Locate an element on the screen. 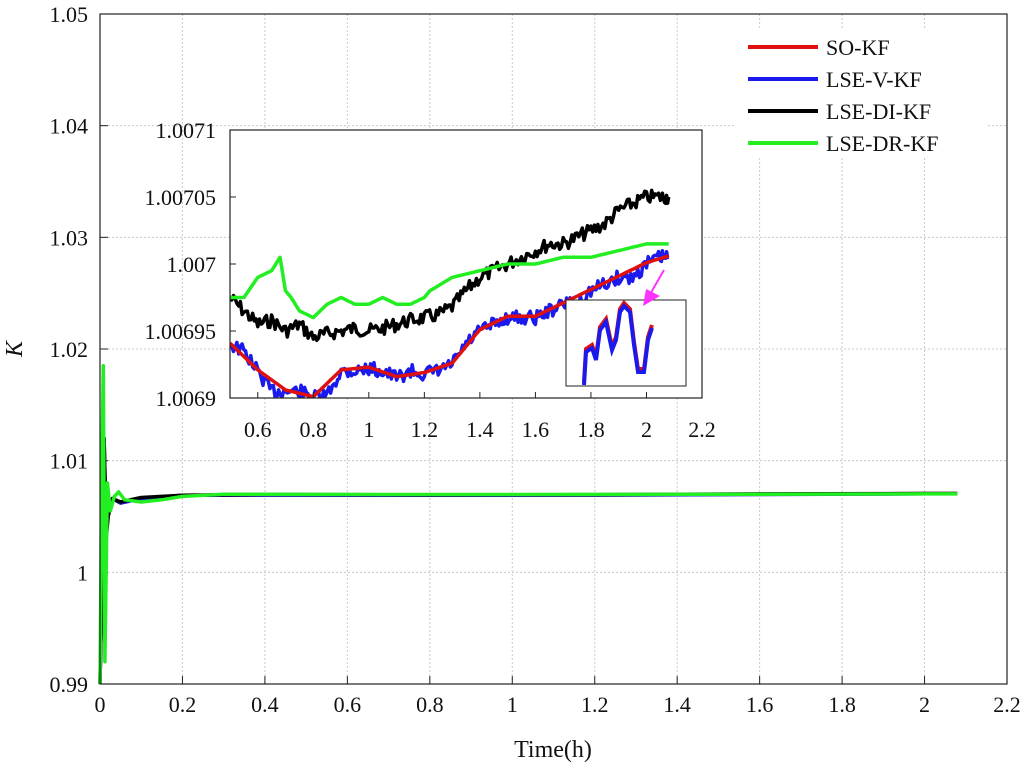  inset-series-line-lse-di-kf is located at coordinates (450, 265).